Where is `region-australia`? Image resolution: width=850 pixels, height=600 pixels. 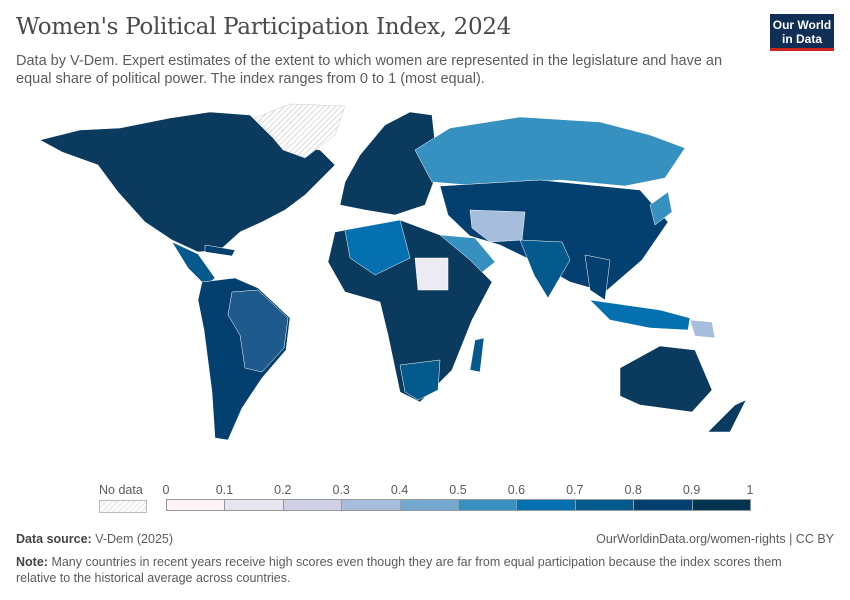 region-australia is located at coordinates (666, 379).